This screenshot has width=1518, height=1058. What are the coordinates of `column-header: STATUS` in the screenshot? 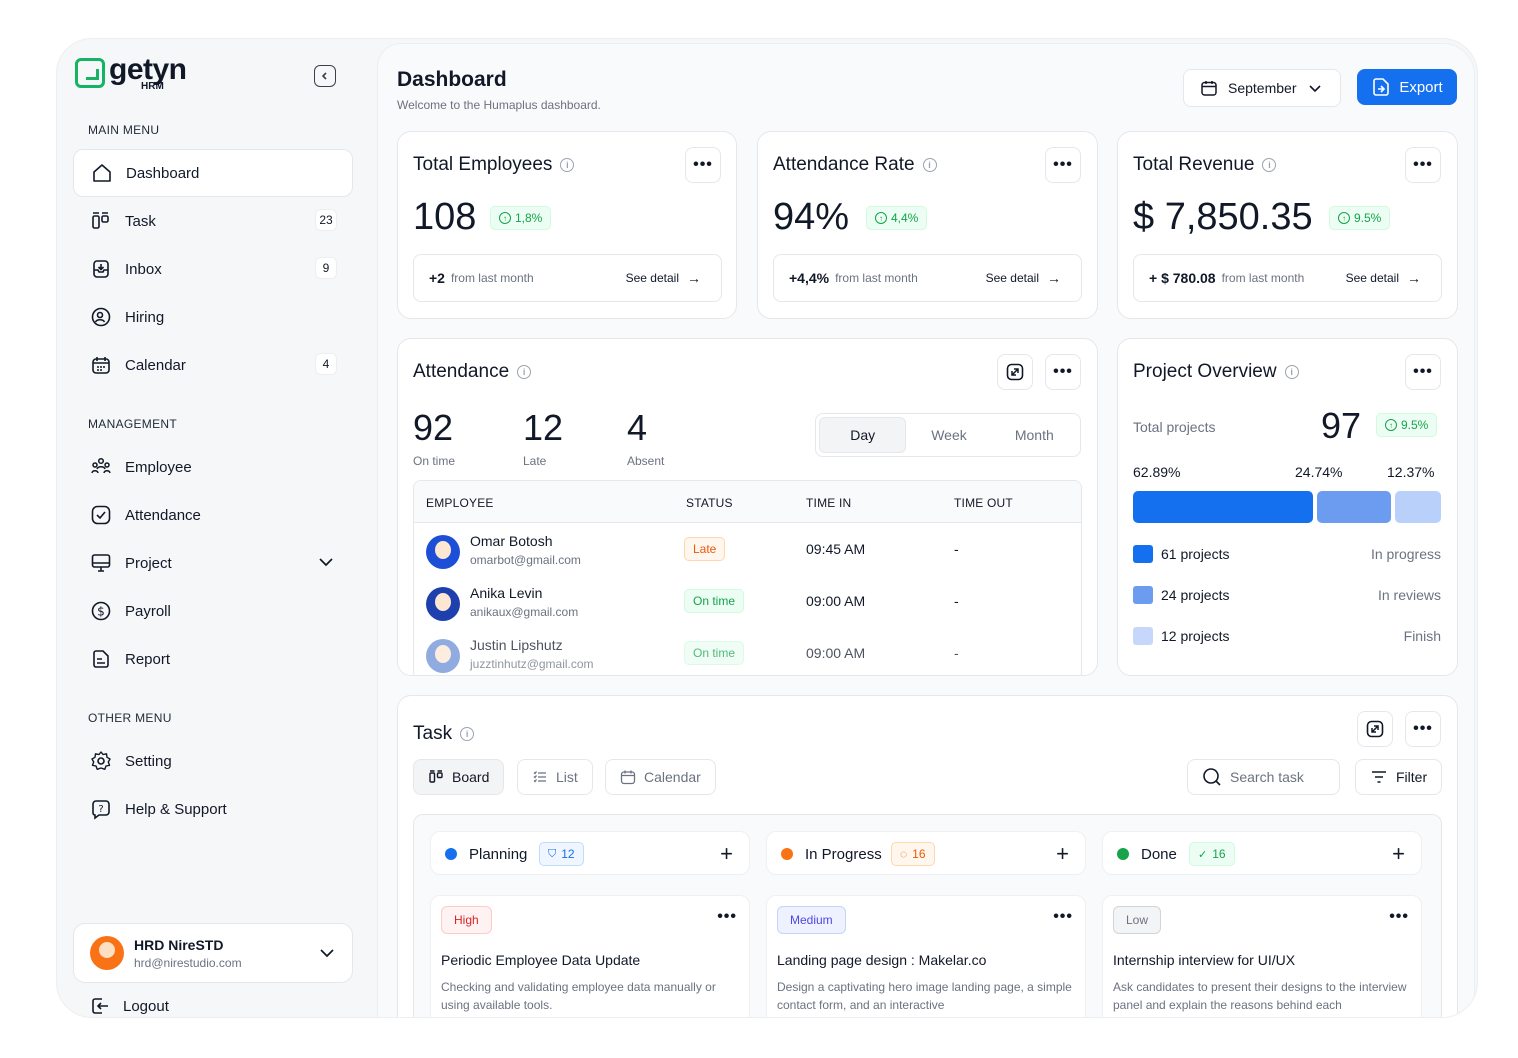 It's located at (709, 503).